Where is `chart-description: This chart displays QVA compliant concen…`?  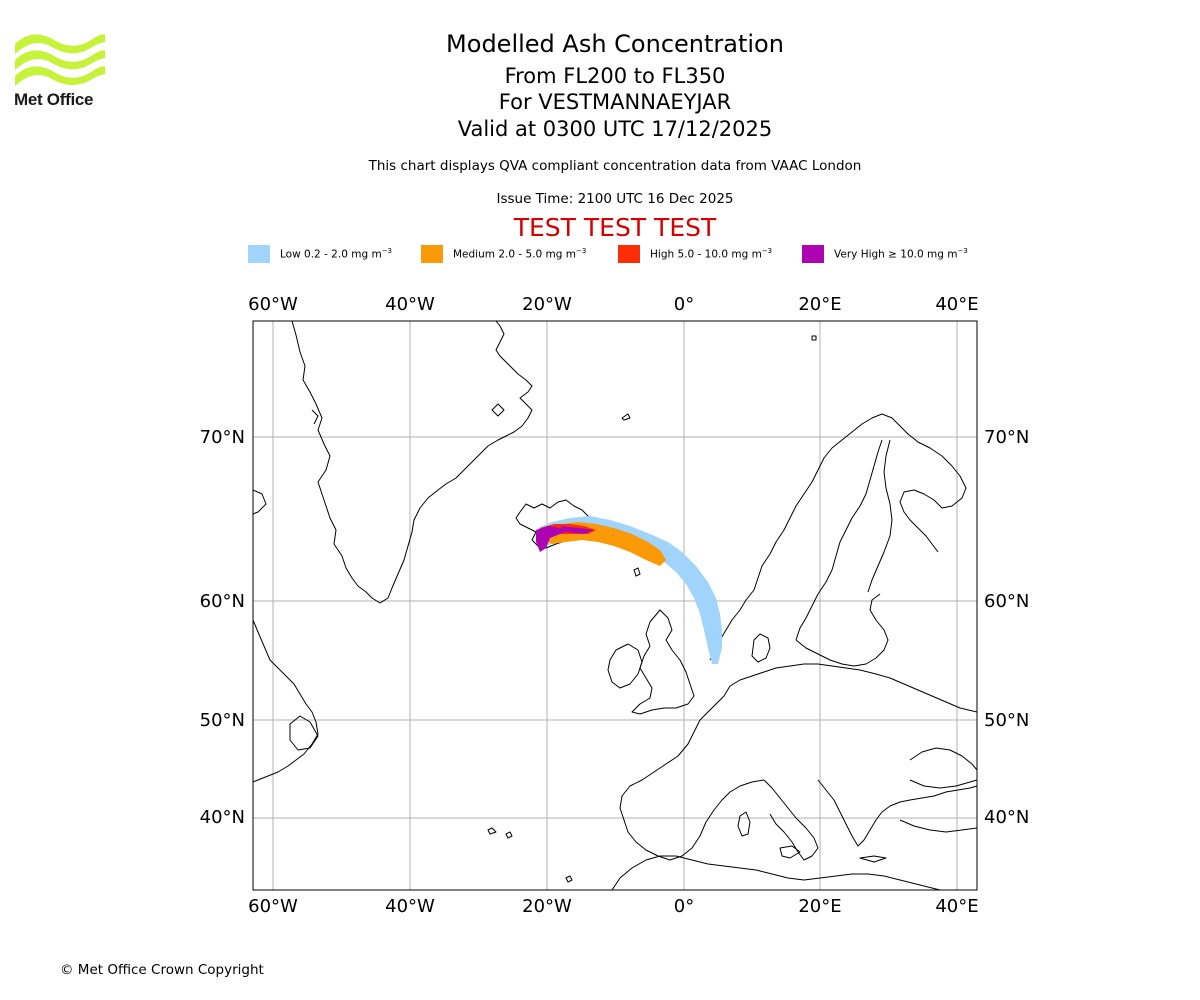
chart-description: This chart displays QVA compliant concen… is located at coordinates (615, 166).